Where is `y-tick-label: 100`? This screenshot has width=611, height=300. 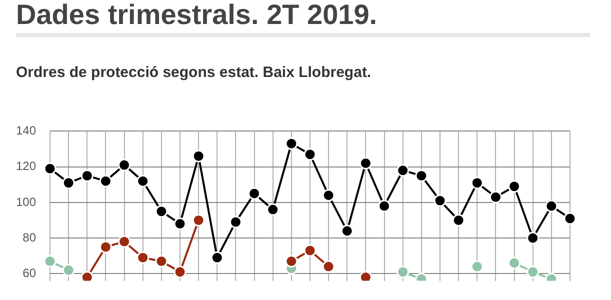 y-tick-label: 100 is located at coordinates (26, 201).